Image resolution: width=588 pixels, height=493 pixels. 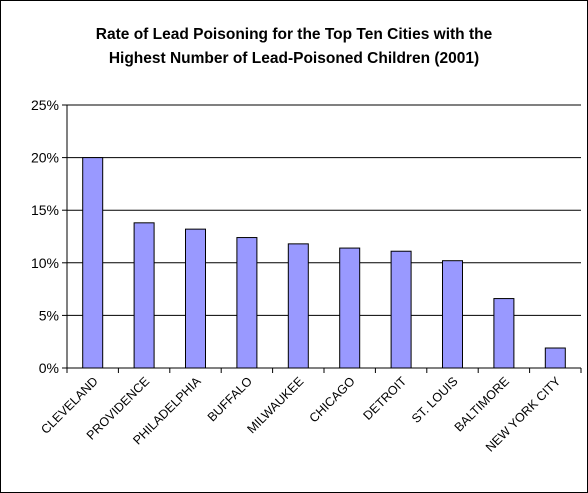 I want to click on x-category-label: CHICAGO, so click(x=332, y=399).